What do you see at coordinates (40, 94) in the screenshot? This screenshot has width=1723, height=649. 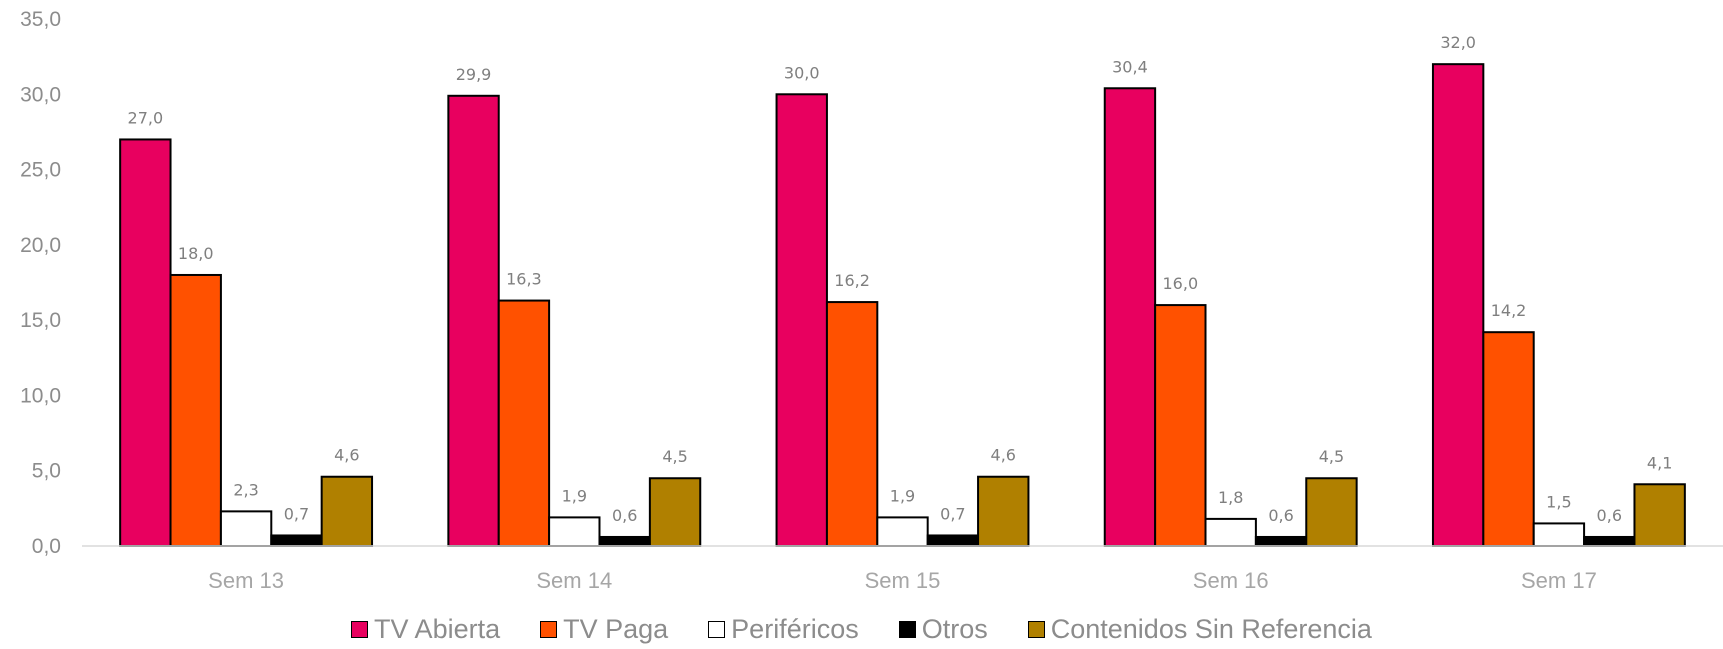 I see `y-tick-label: 30,0` at bounding box center [40, 94].